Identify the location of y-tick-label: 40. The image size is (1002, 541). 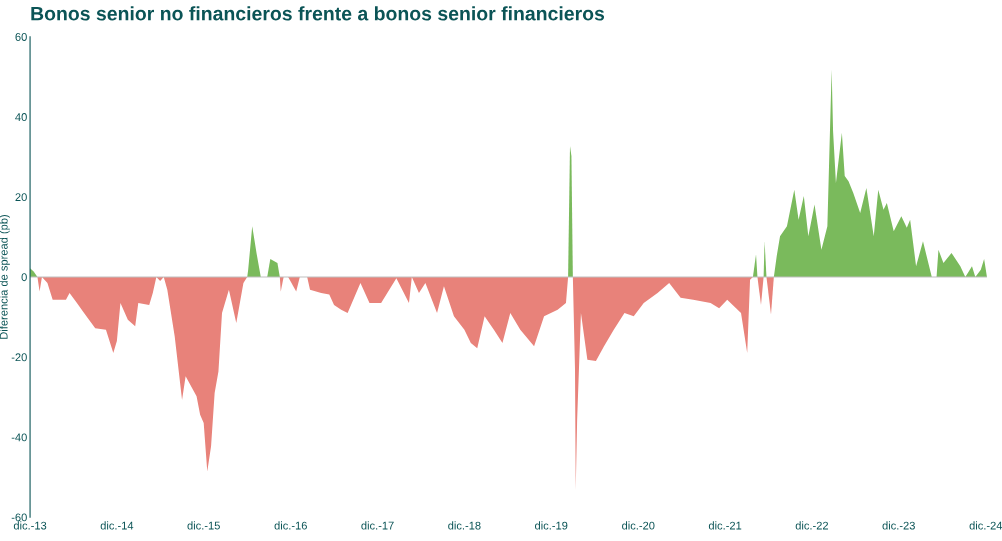
(21, 117).